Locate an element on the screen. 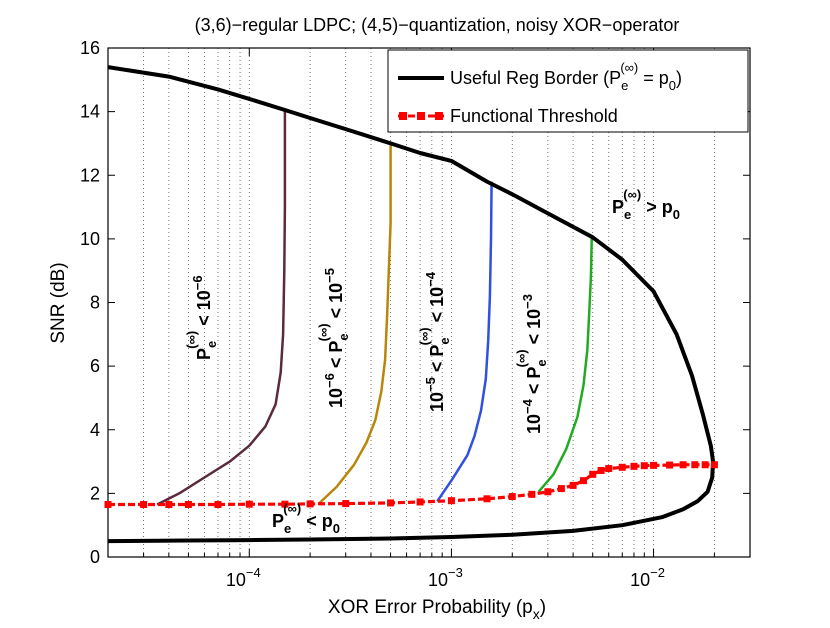  x-tick-label: 10⁻² is located at coordinates (647, 577).